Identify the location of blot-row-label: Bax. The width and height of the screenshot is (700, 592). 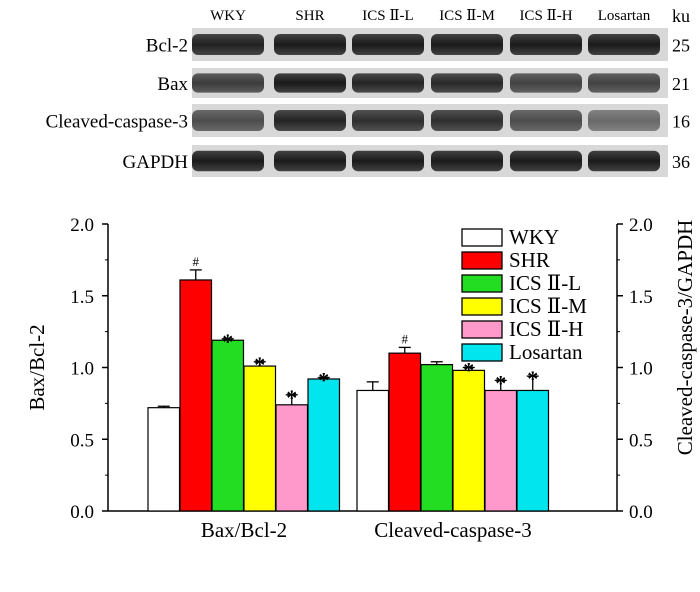
(172, 84).